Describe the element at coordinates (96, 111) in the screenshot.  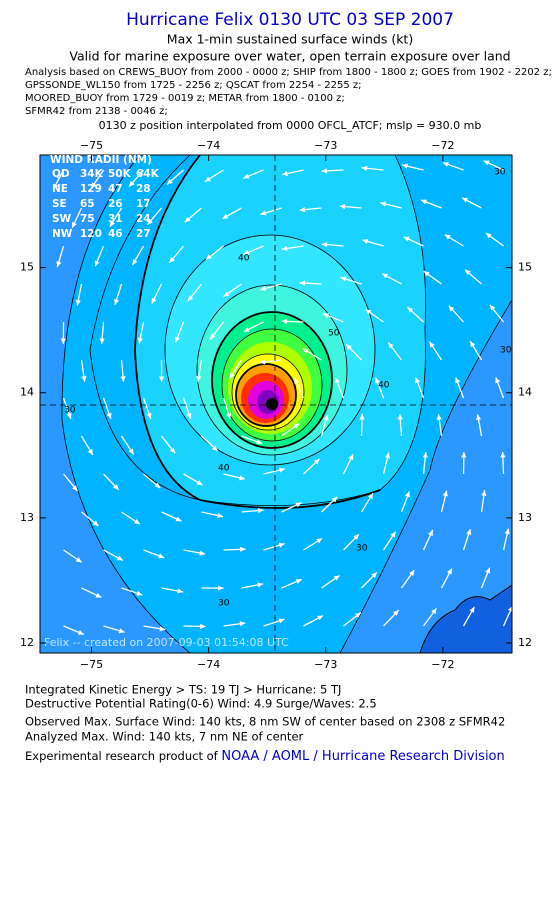
I see `analysis-line: SFMR42 from 2138 - 0046 z;` at that location.